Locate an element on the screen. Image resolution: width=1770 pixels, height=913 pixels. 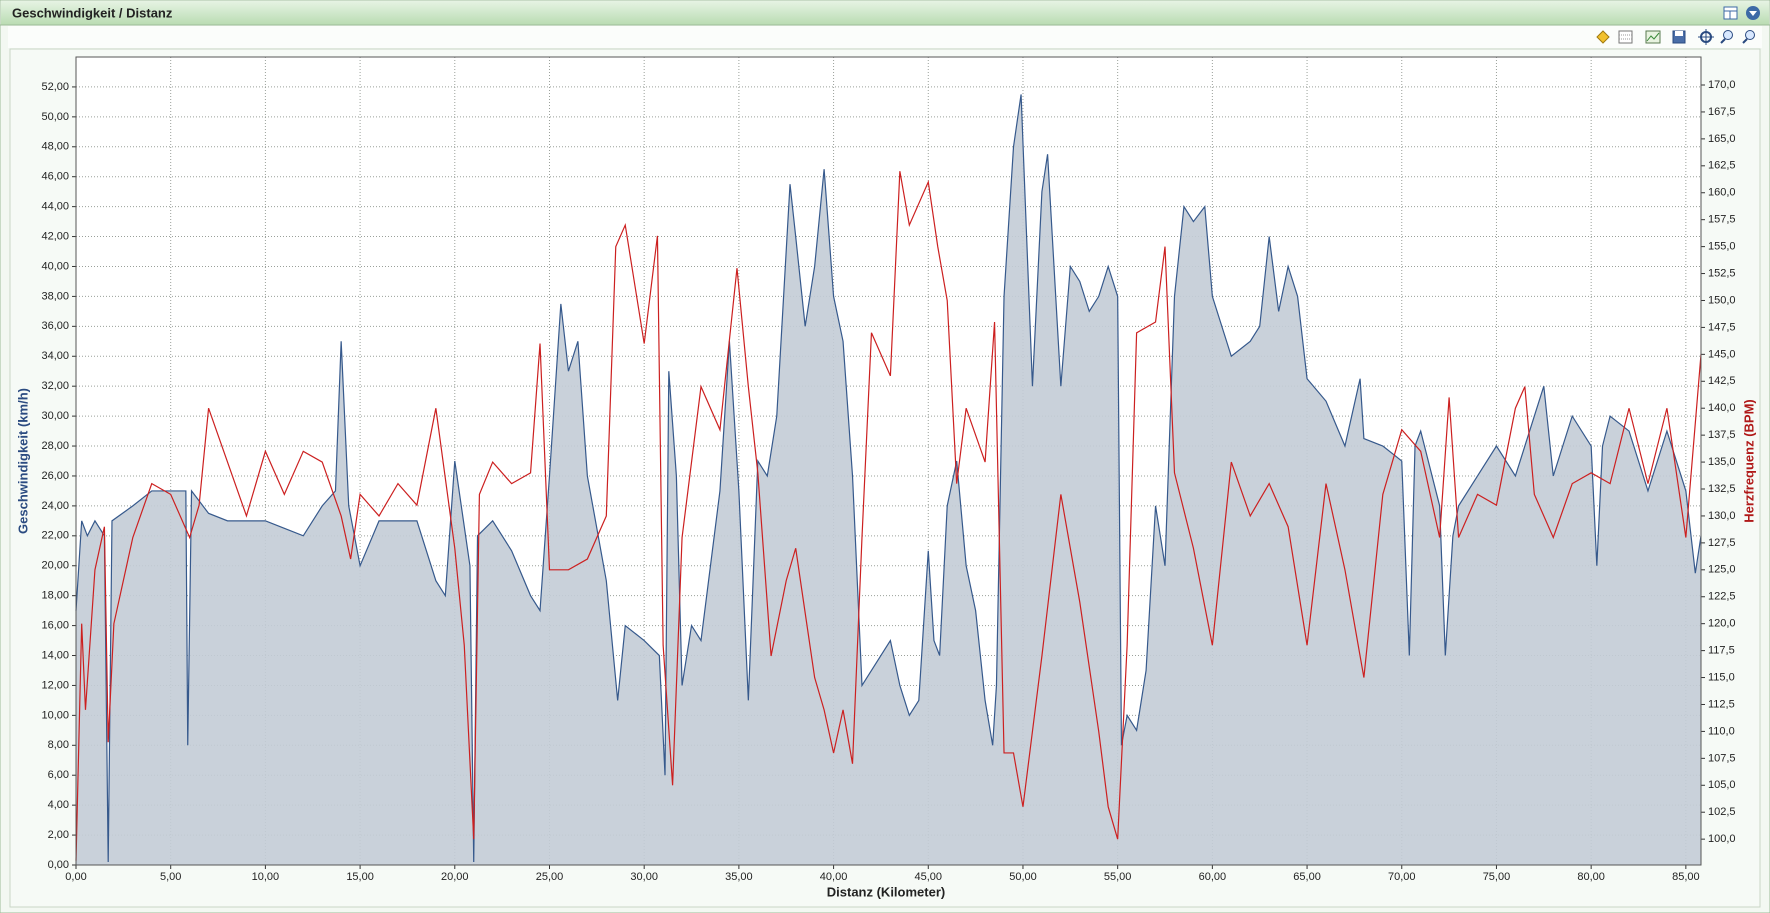
fit-tool is located at coordinates (1706, 37).